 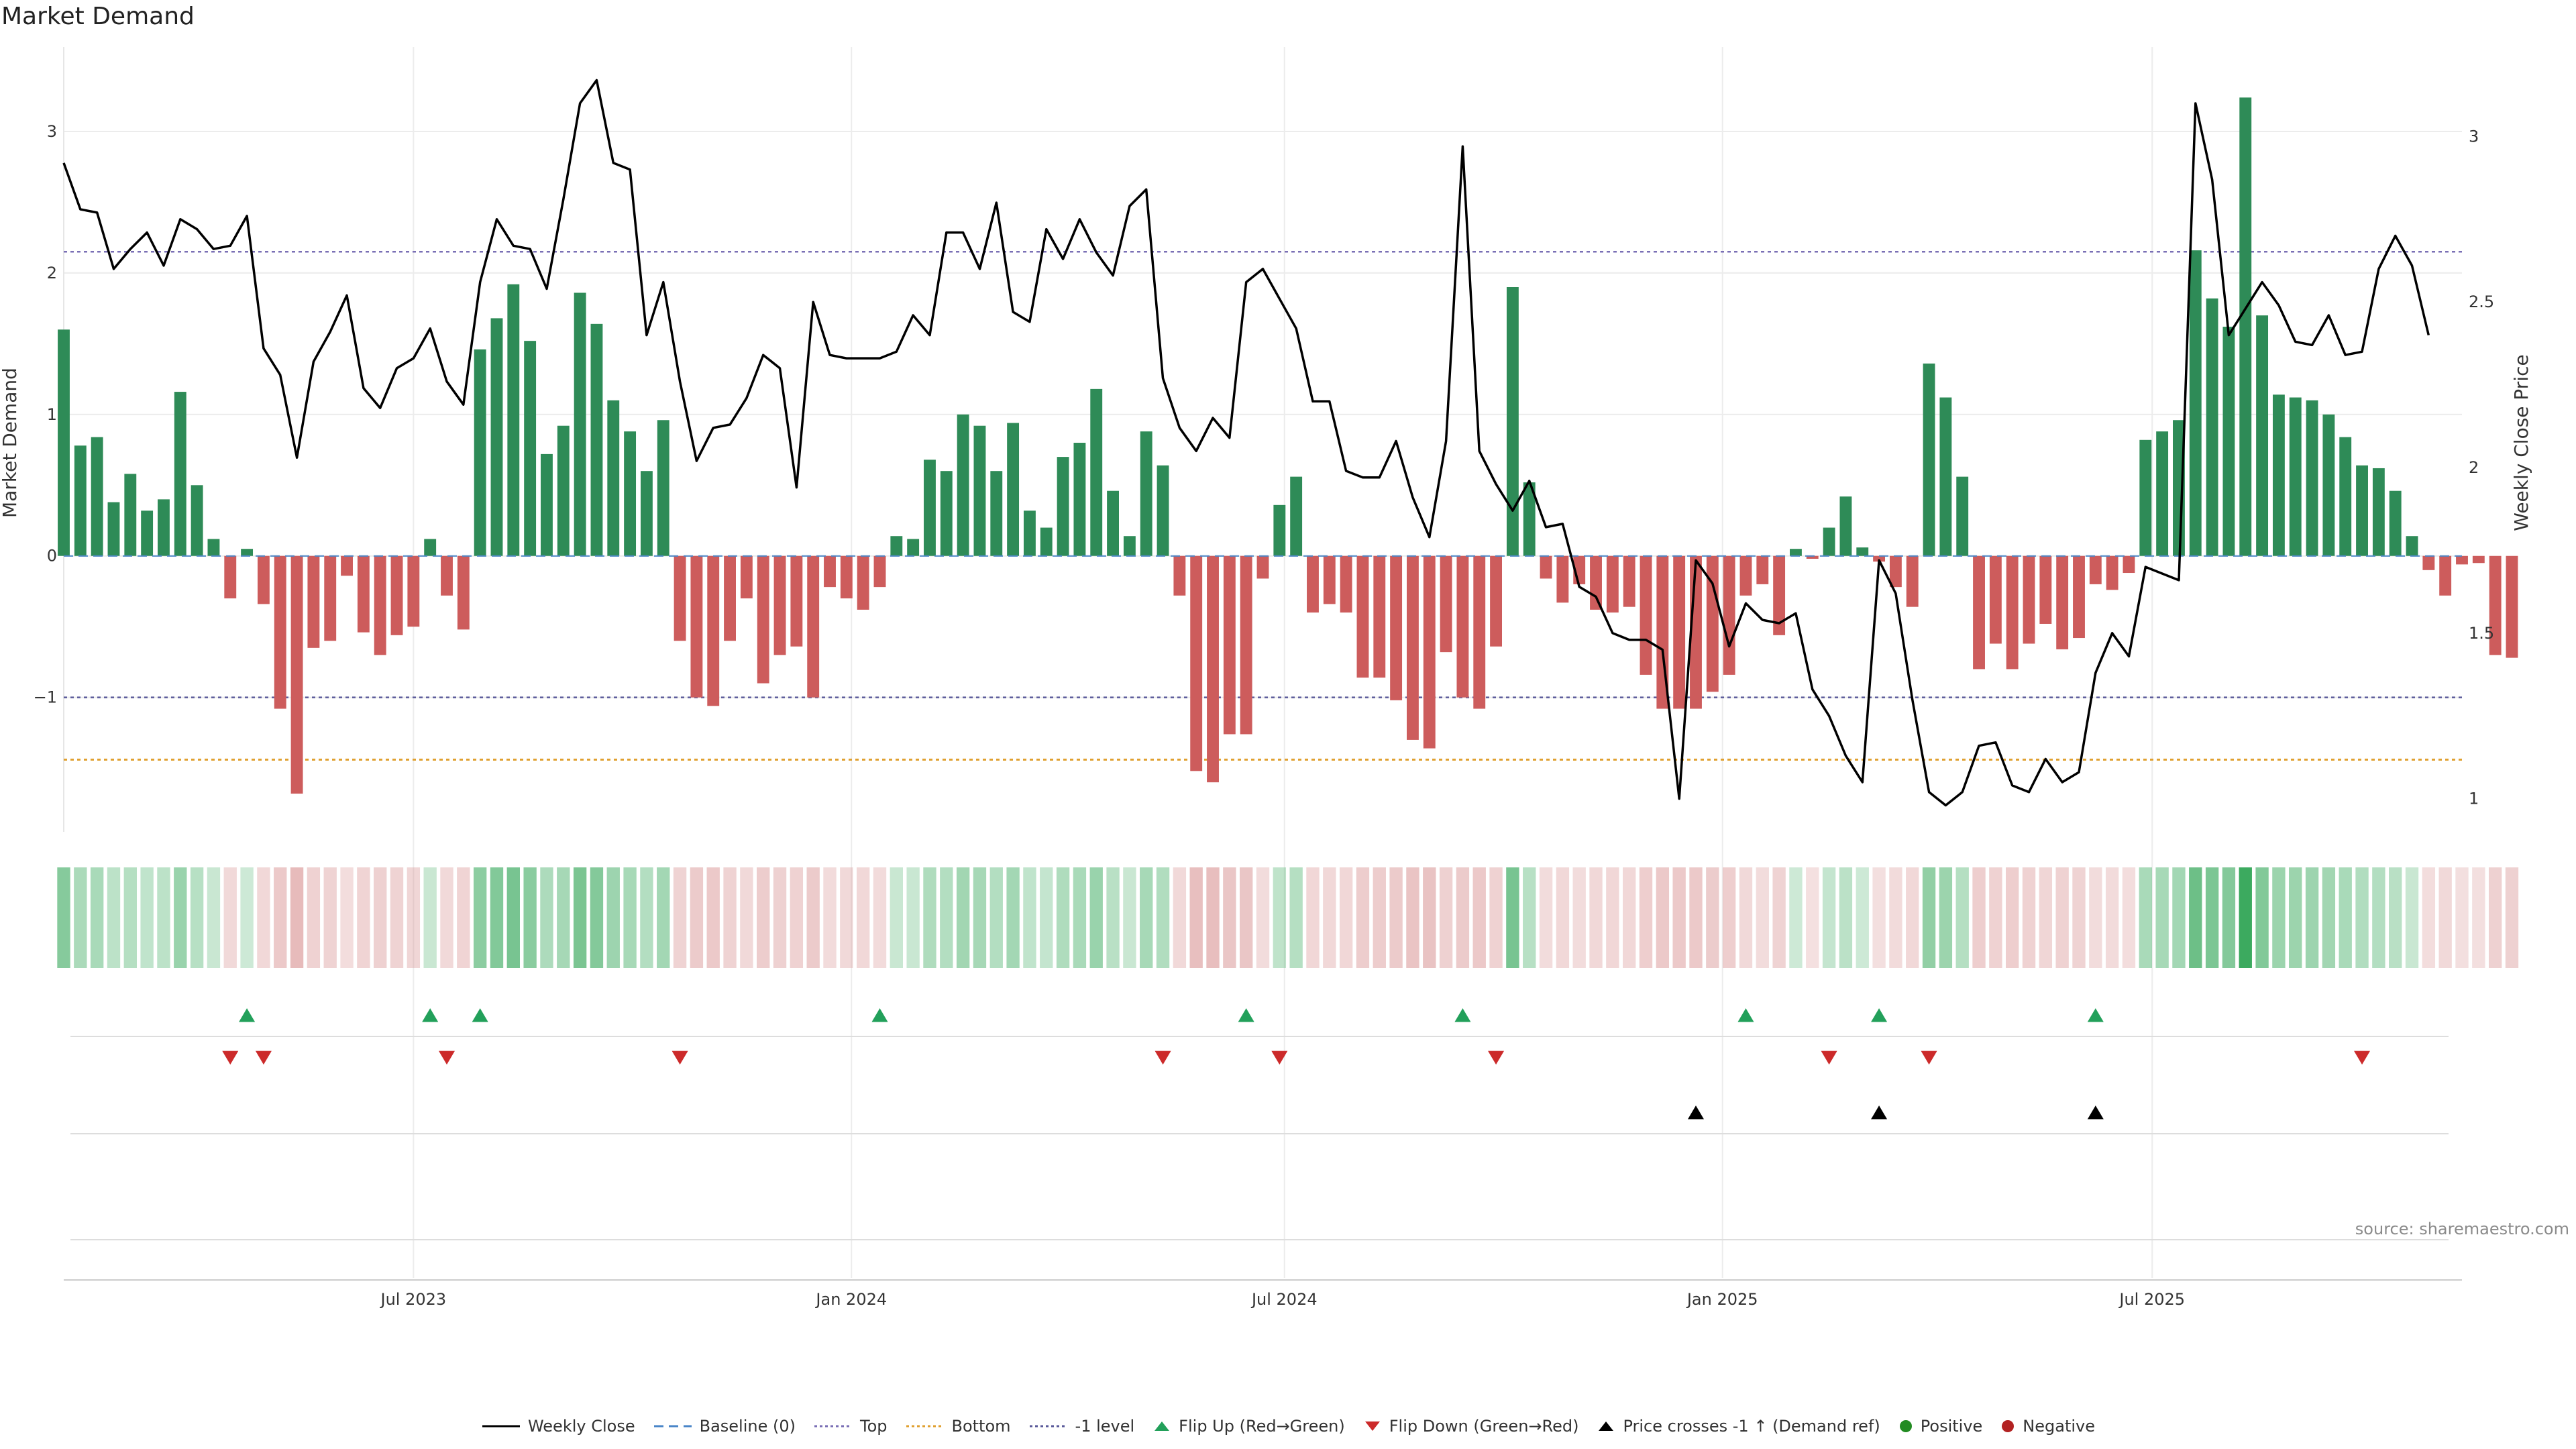 What do you see at coordinates (850, 1299) in the screenshot?
I see `x-tick-label: Jan 2024` at bounding box center [850, 1299].